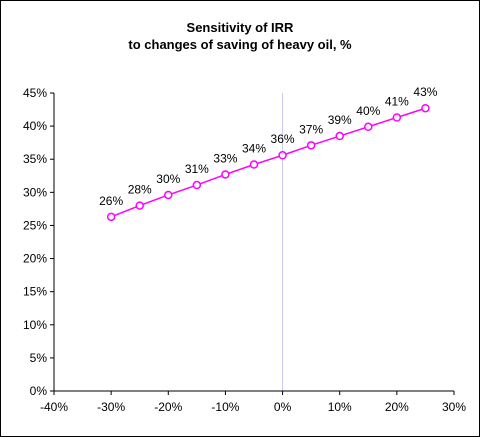  I want to click on y-tick-label: 45%, so click(35, 93).